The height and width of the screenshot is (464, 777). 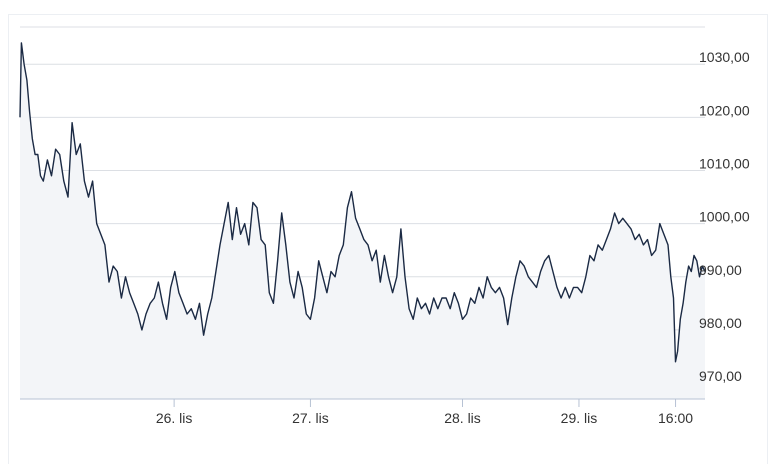 What do you see at coordinates (724, 163) in the screenshot?
I see `y-tick-label: 1010,00` at bounding box center [724, 163].